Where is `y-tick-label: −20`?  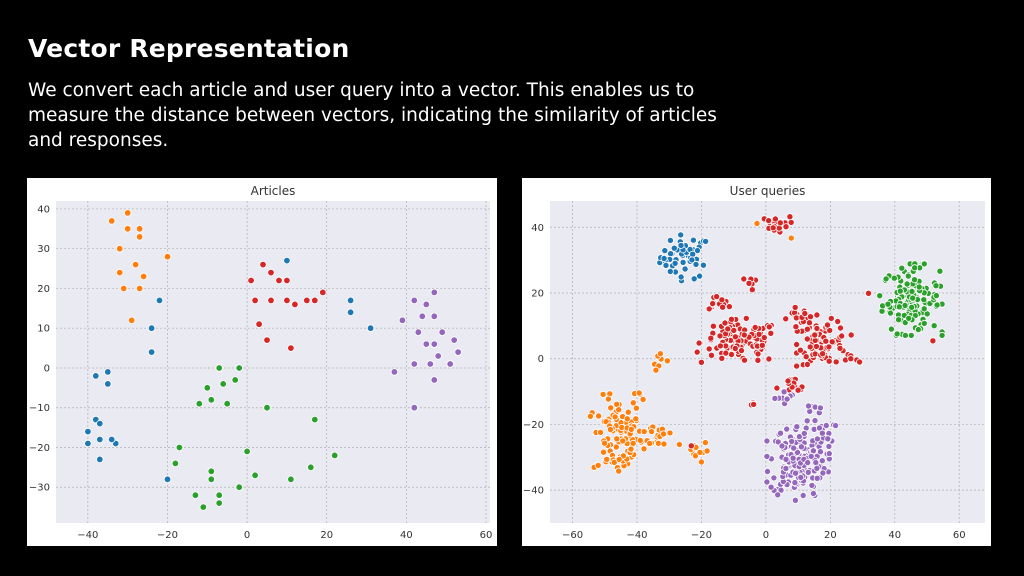 y-tick-label: −20 is located at coordinates (39, 448).